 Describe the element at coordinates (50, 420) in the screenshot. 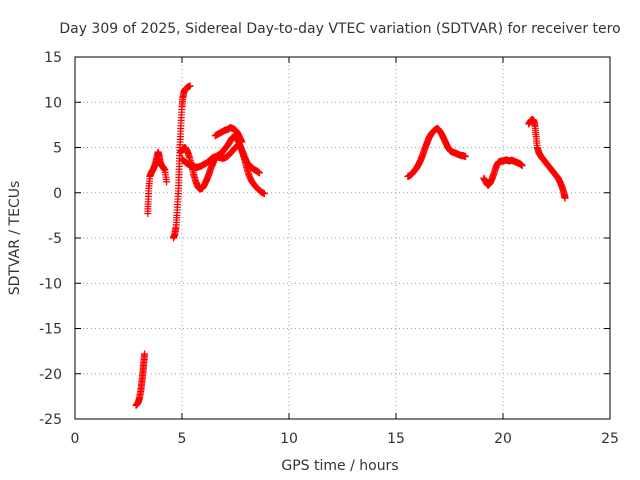

I see `y-tick-label: -25` at that location.